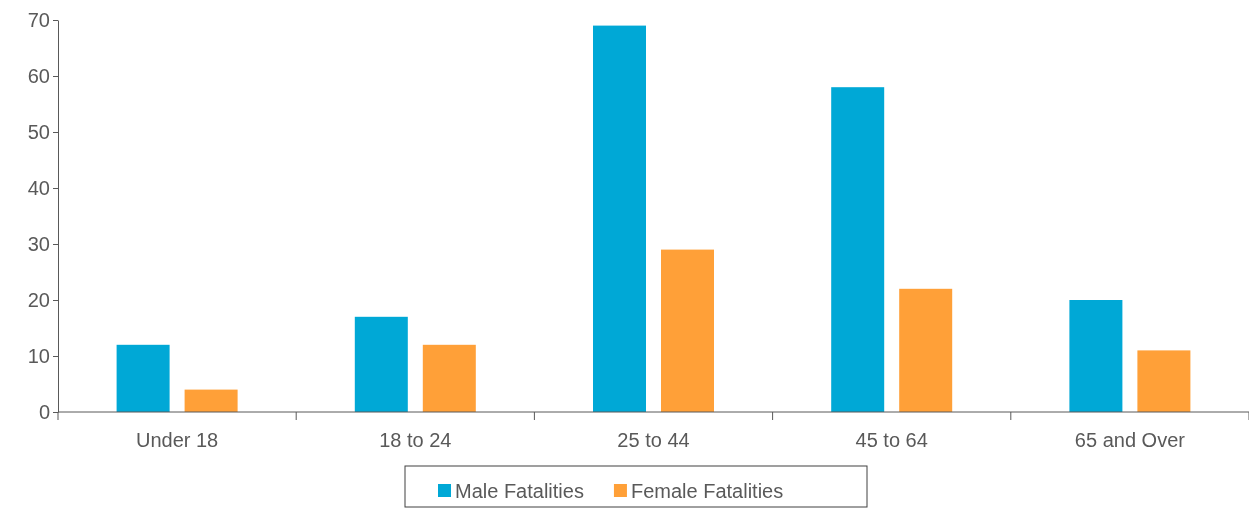 This screenshot has width=1249, height=508. Describe the element at coordinates (38, 19) in the screenshot. I see `y-tick-label: 70` at that location.